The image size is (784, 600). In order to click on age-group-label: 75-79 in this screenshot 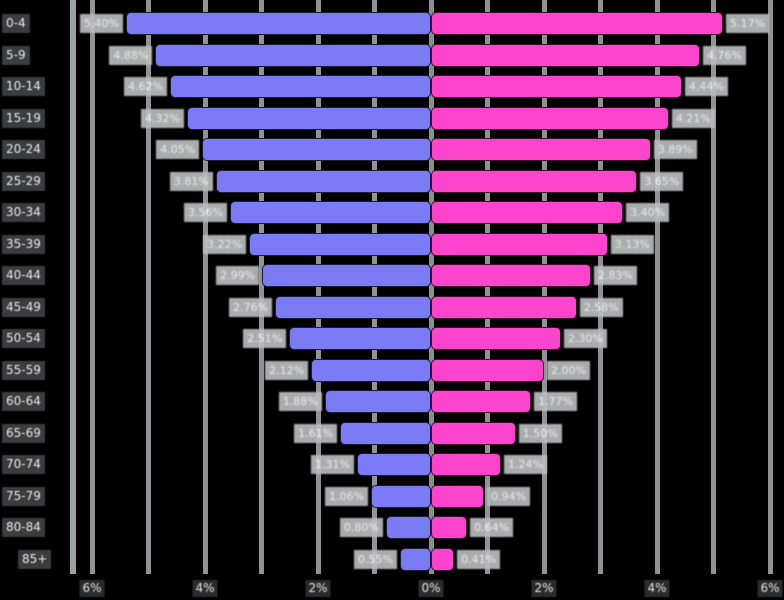, I will do `click(23, 496)`.